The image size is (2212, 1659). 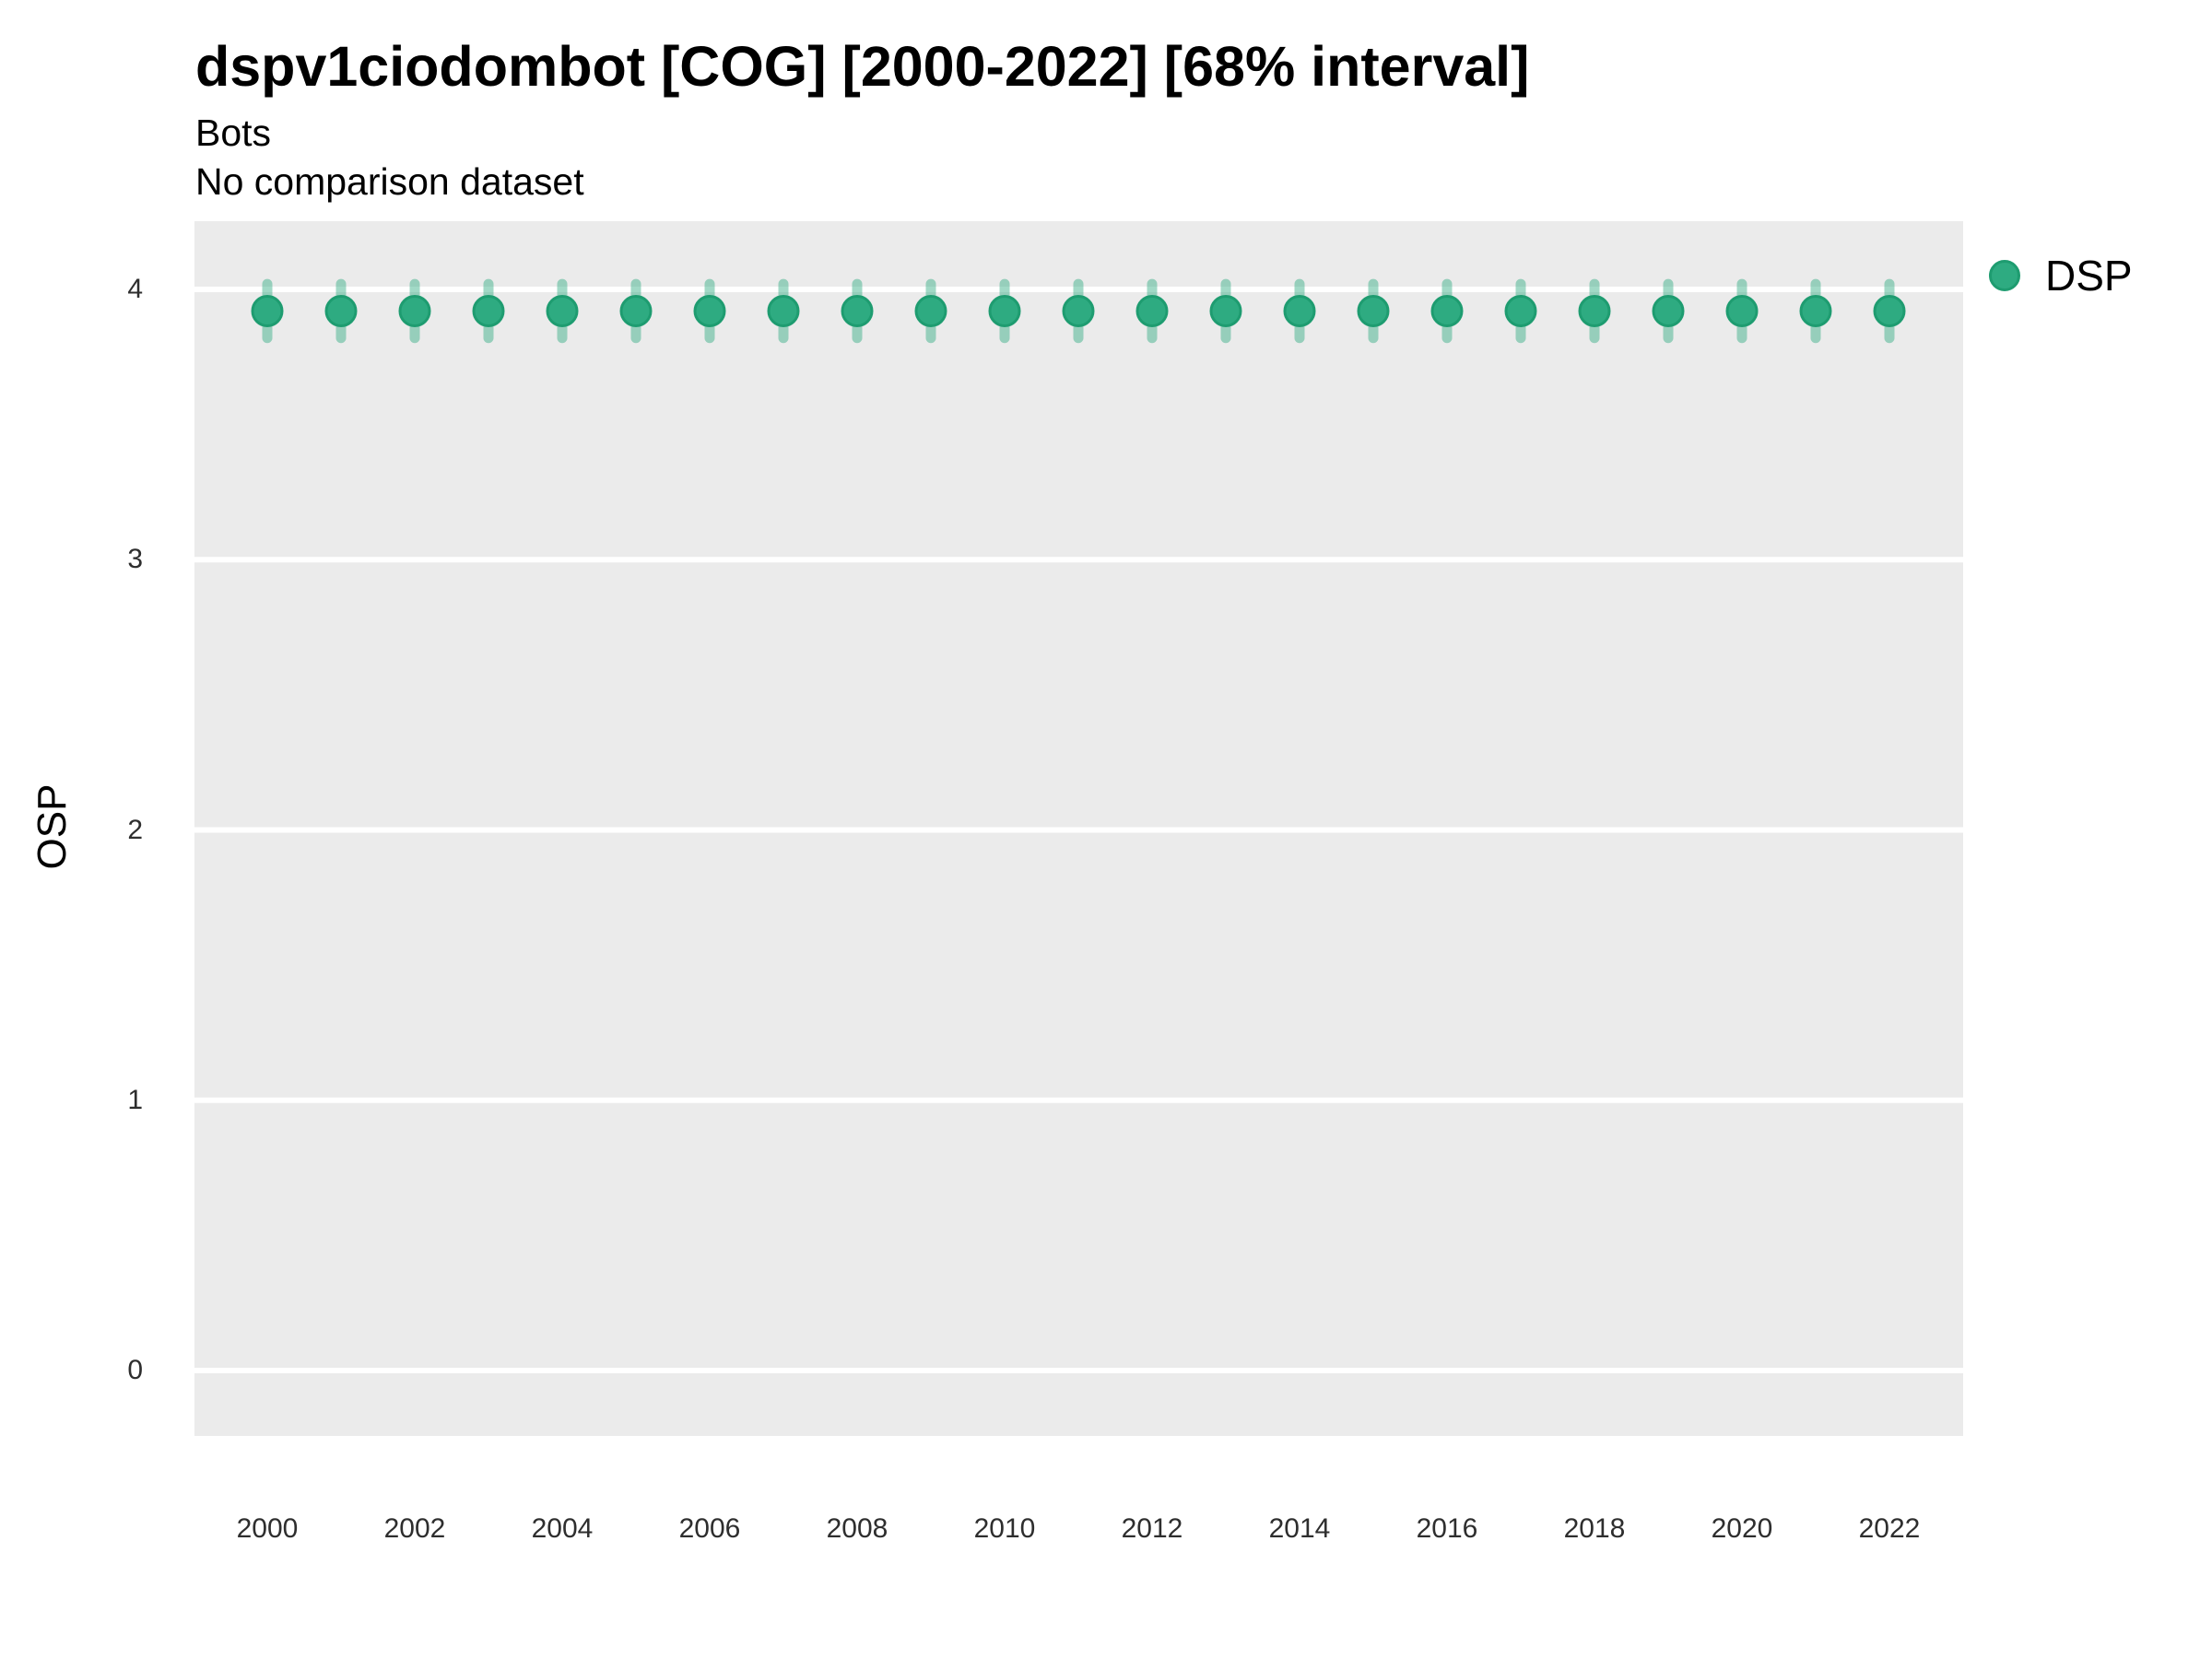 What do you see at coordinates (562, 1528) in the screenshot?
I see `x-tick-label: 2004` at bounding box center [562, 1528].